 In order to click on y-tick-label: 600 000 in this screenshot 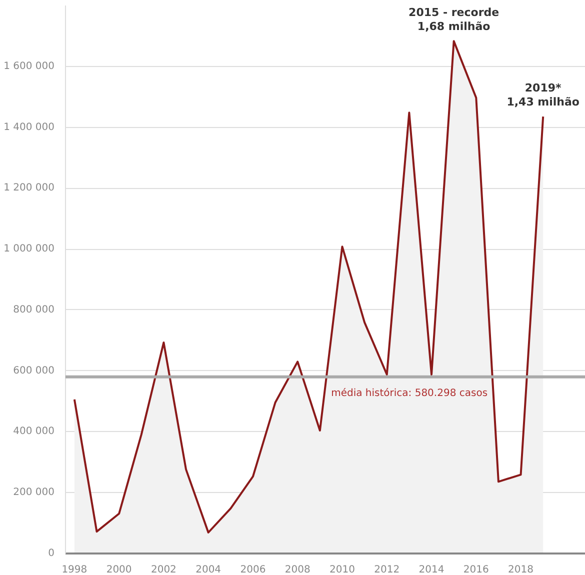, I will do `click(34, 370)`.